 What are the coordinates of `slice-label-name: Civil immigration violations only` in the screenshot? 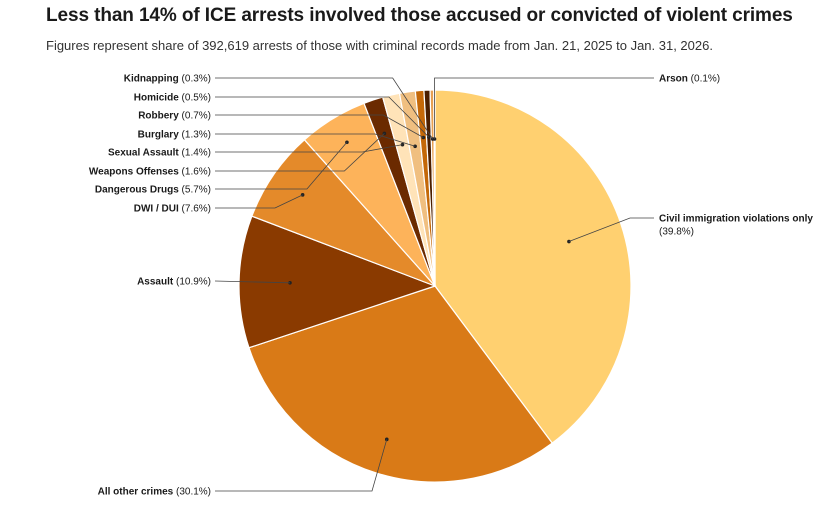 It's located at (736, 219).